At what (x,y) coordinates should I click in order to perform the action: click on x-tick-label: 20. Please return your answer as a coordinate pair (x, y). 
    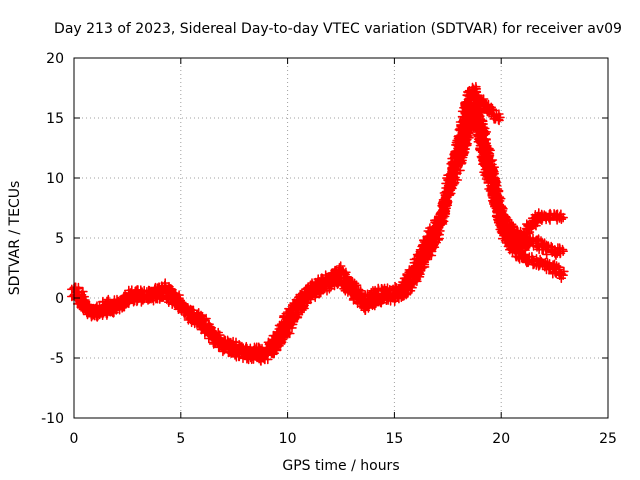
    Looking at the image, I should click on (501, 439).